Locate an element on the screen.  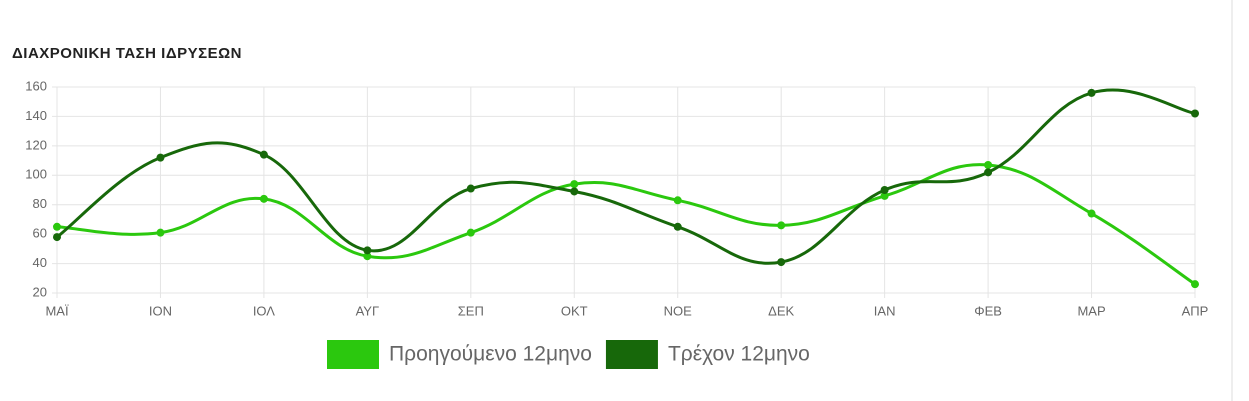
x-tick-label: ΙΟΝ is located at coordinates (160, 310).